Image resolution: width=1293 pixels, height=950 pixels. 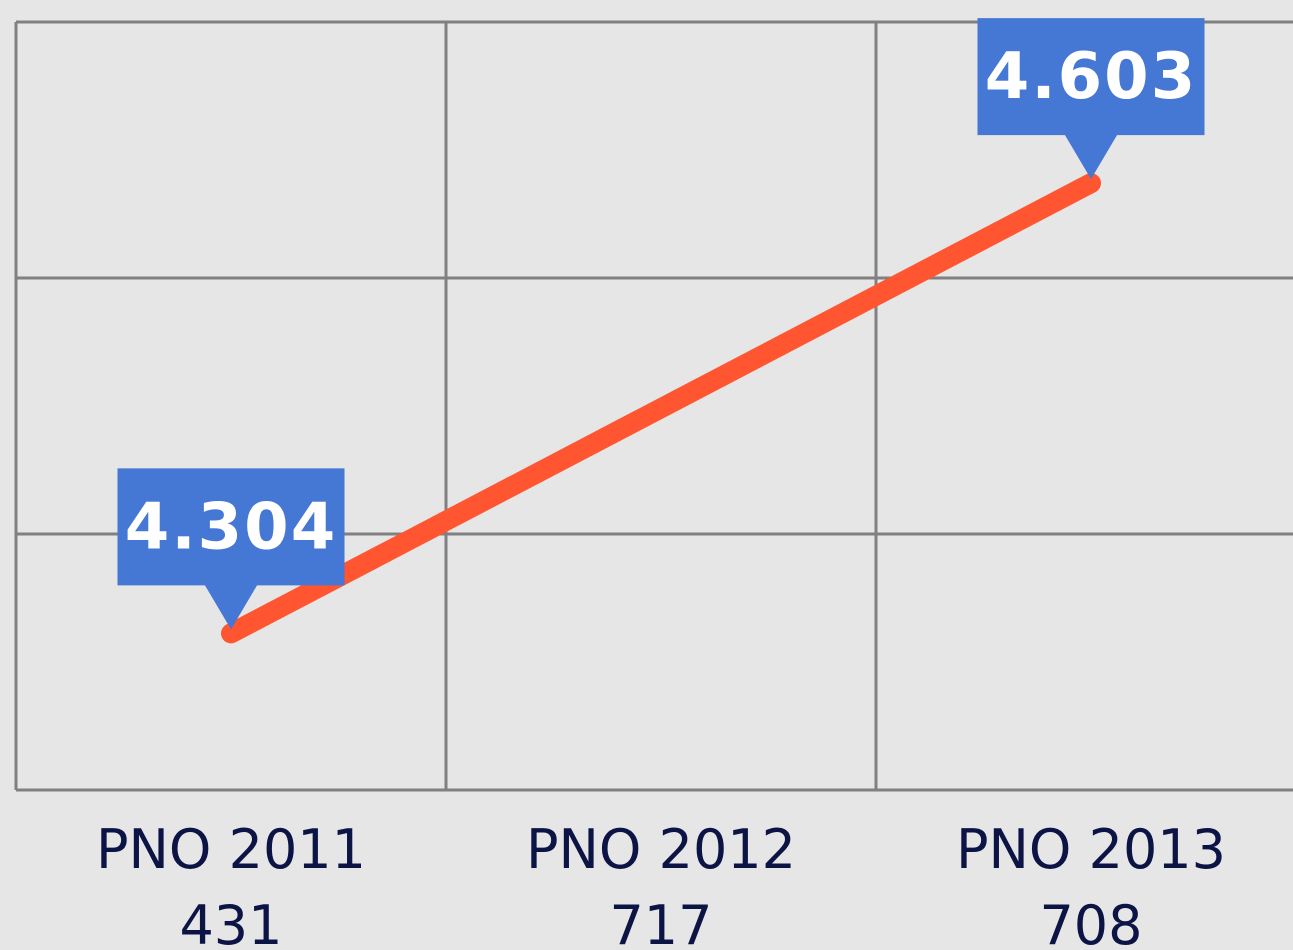 I want to click on value-label: 4.304, so click(x=231, y=527).